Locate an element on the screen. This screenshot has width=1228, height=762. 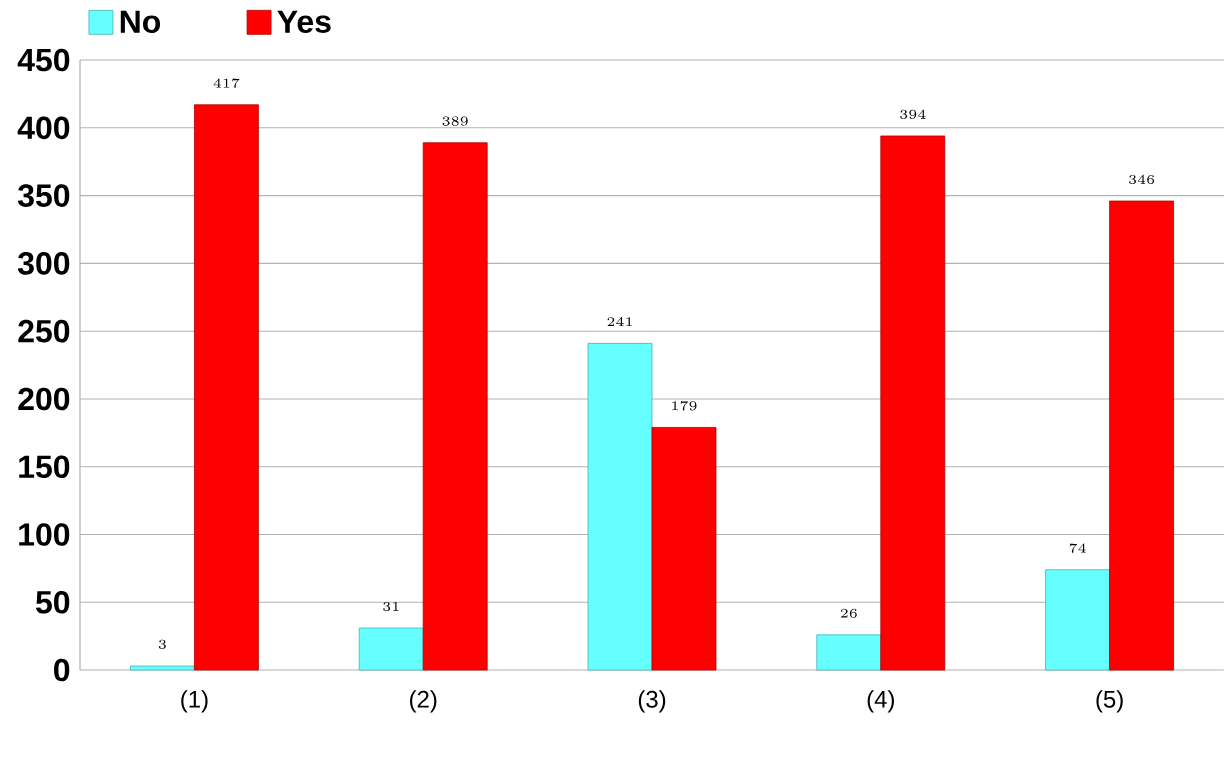
legend-label: No is located at coordinates (140, 21).